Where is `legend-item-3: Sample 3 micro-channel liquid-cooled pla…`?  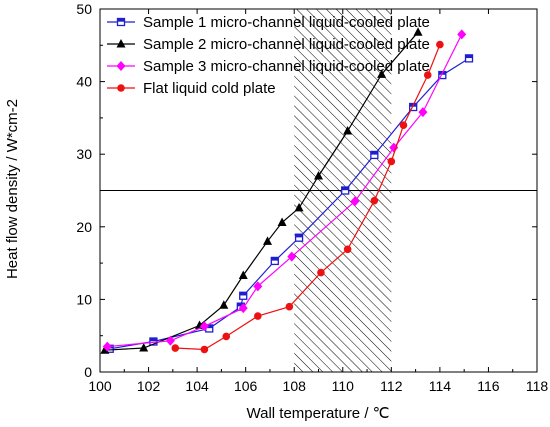 legend-item-3: Sample 3 micro-channel liquid-cooled pla… is located at coordinates (268, 66).